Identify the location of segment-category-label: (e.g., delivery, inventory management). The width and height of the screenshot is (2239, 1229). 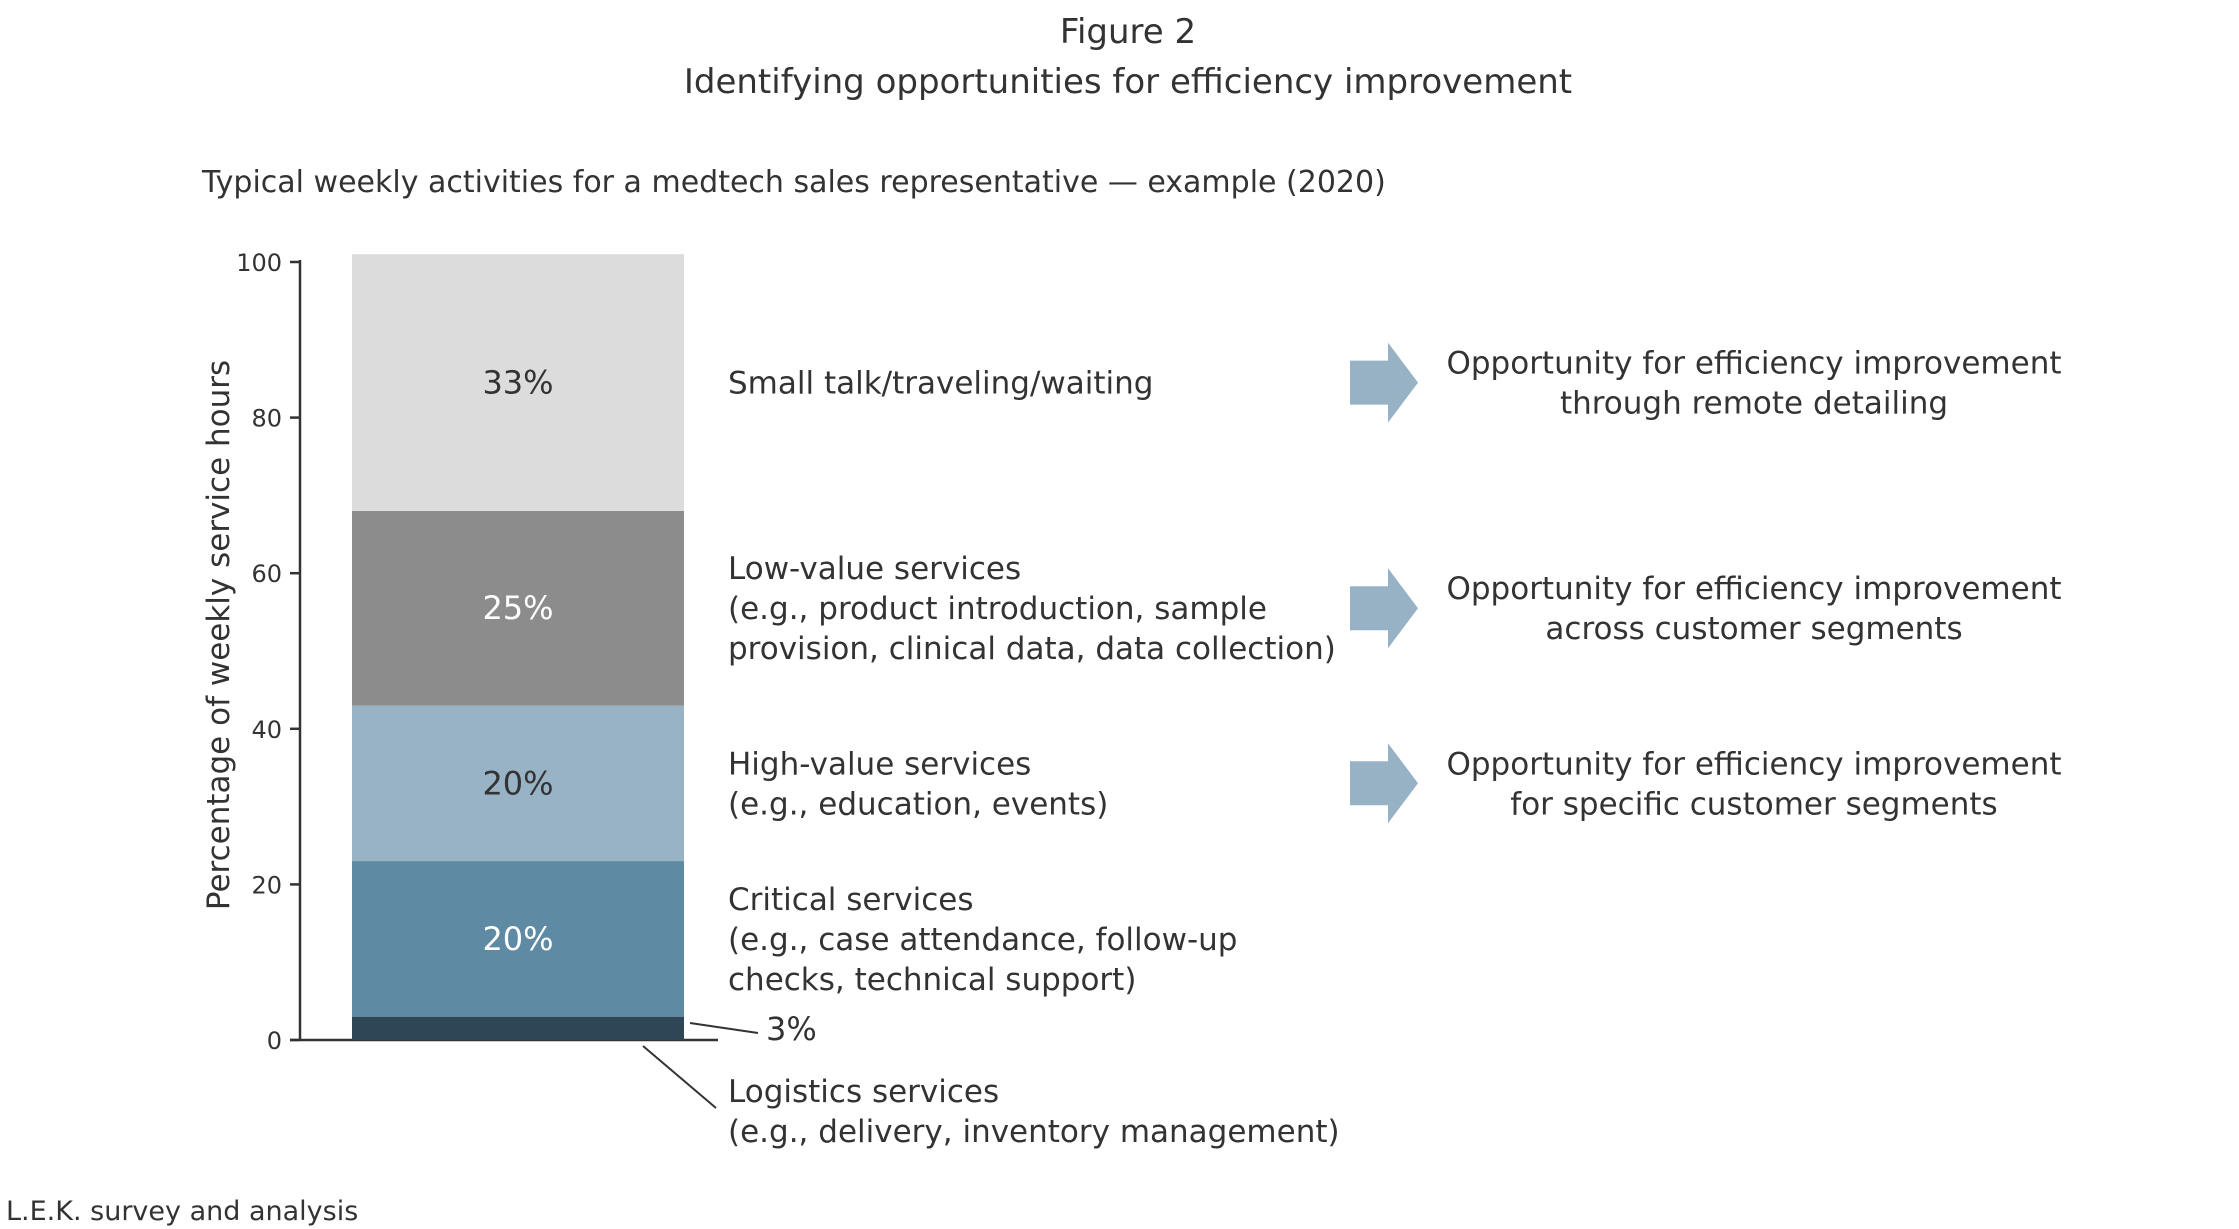
(1034, 1132).